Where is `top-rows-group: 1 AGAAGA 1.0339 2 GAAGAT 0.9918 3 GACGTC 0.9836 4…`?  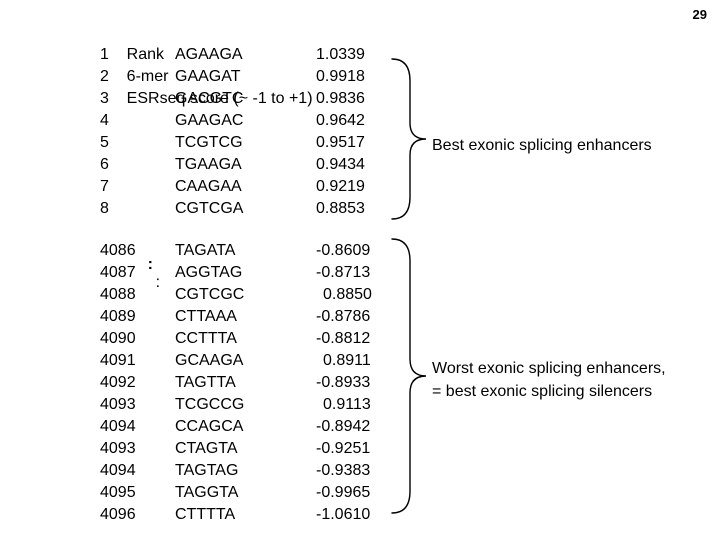 top-rows-group: 1 AGAAGA 1.0339 2 GAAGAT 0.9918 3 GACGTC 0.9836 4… is located at coordinates (236, 132).